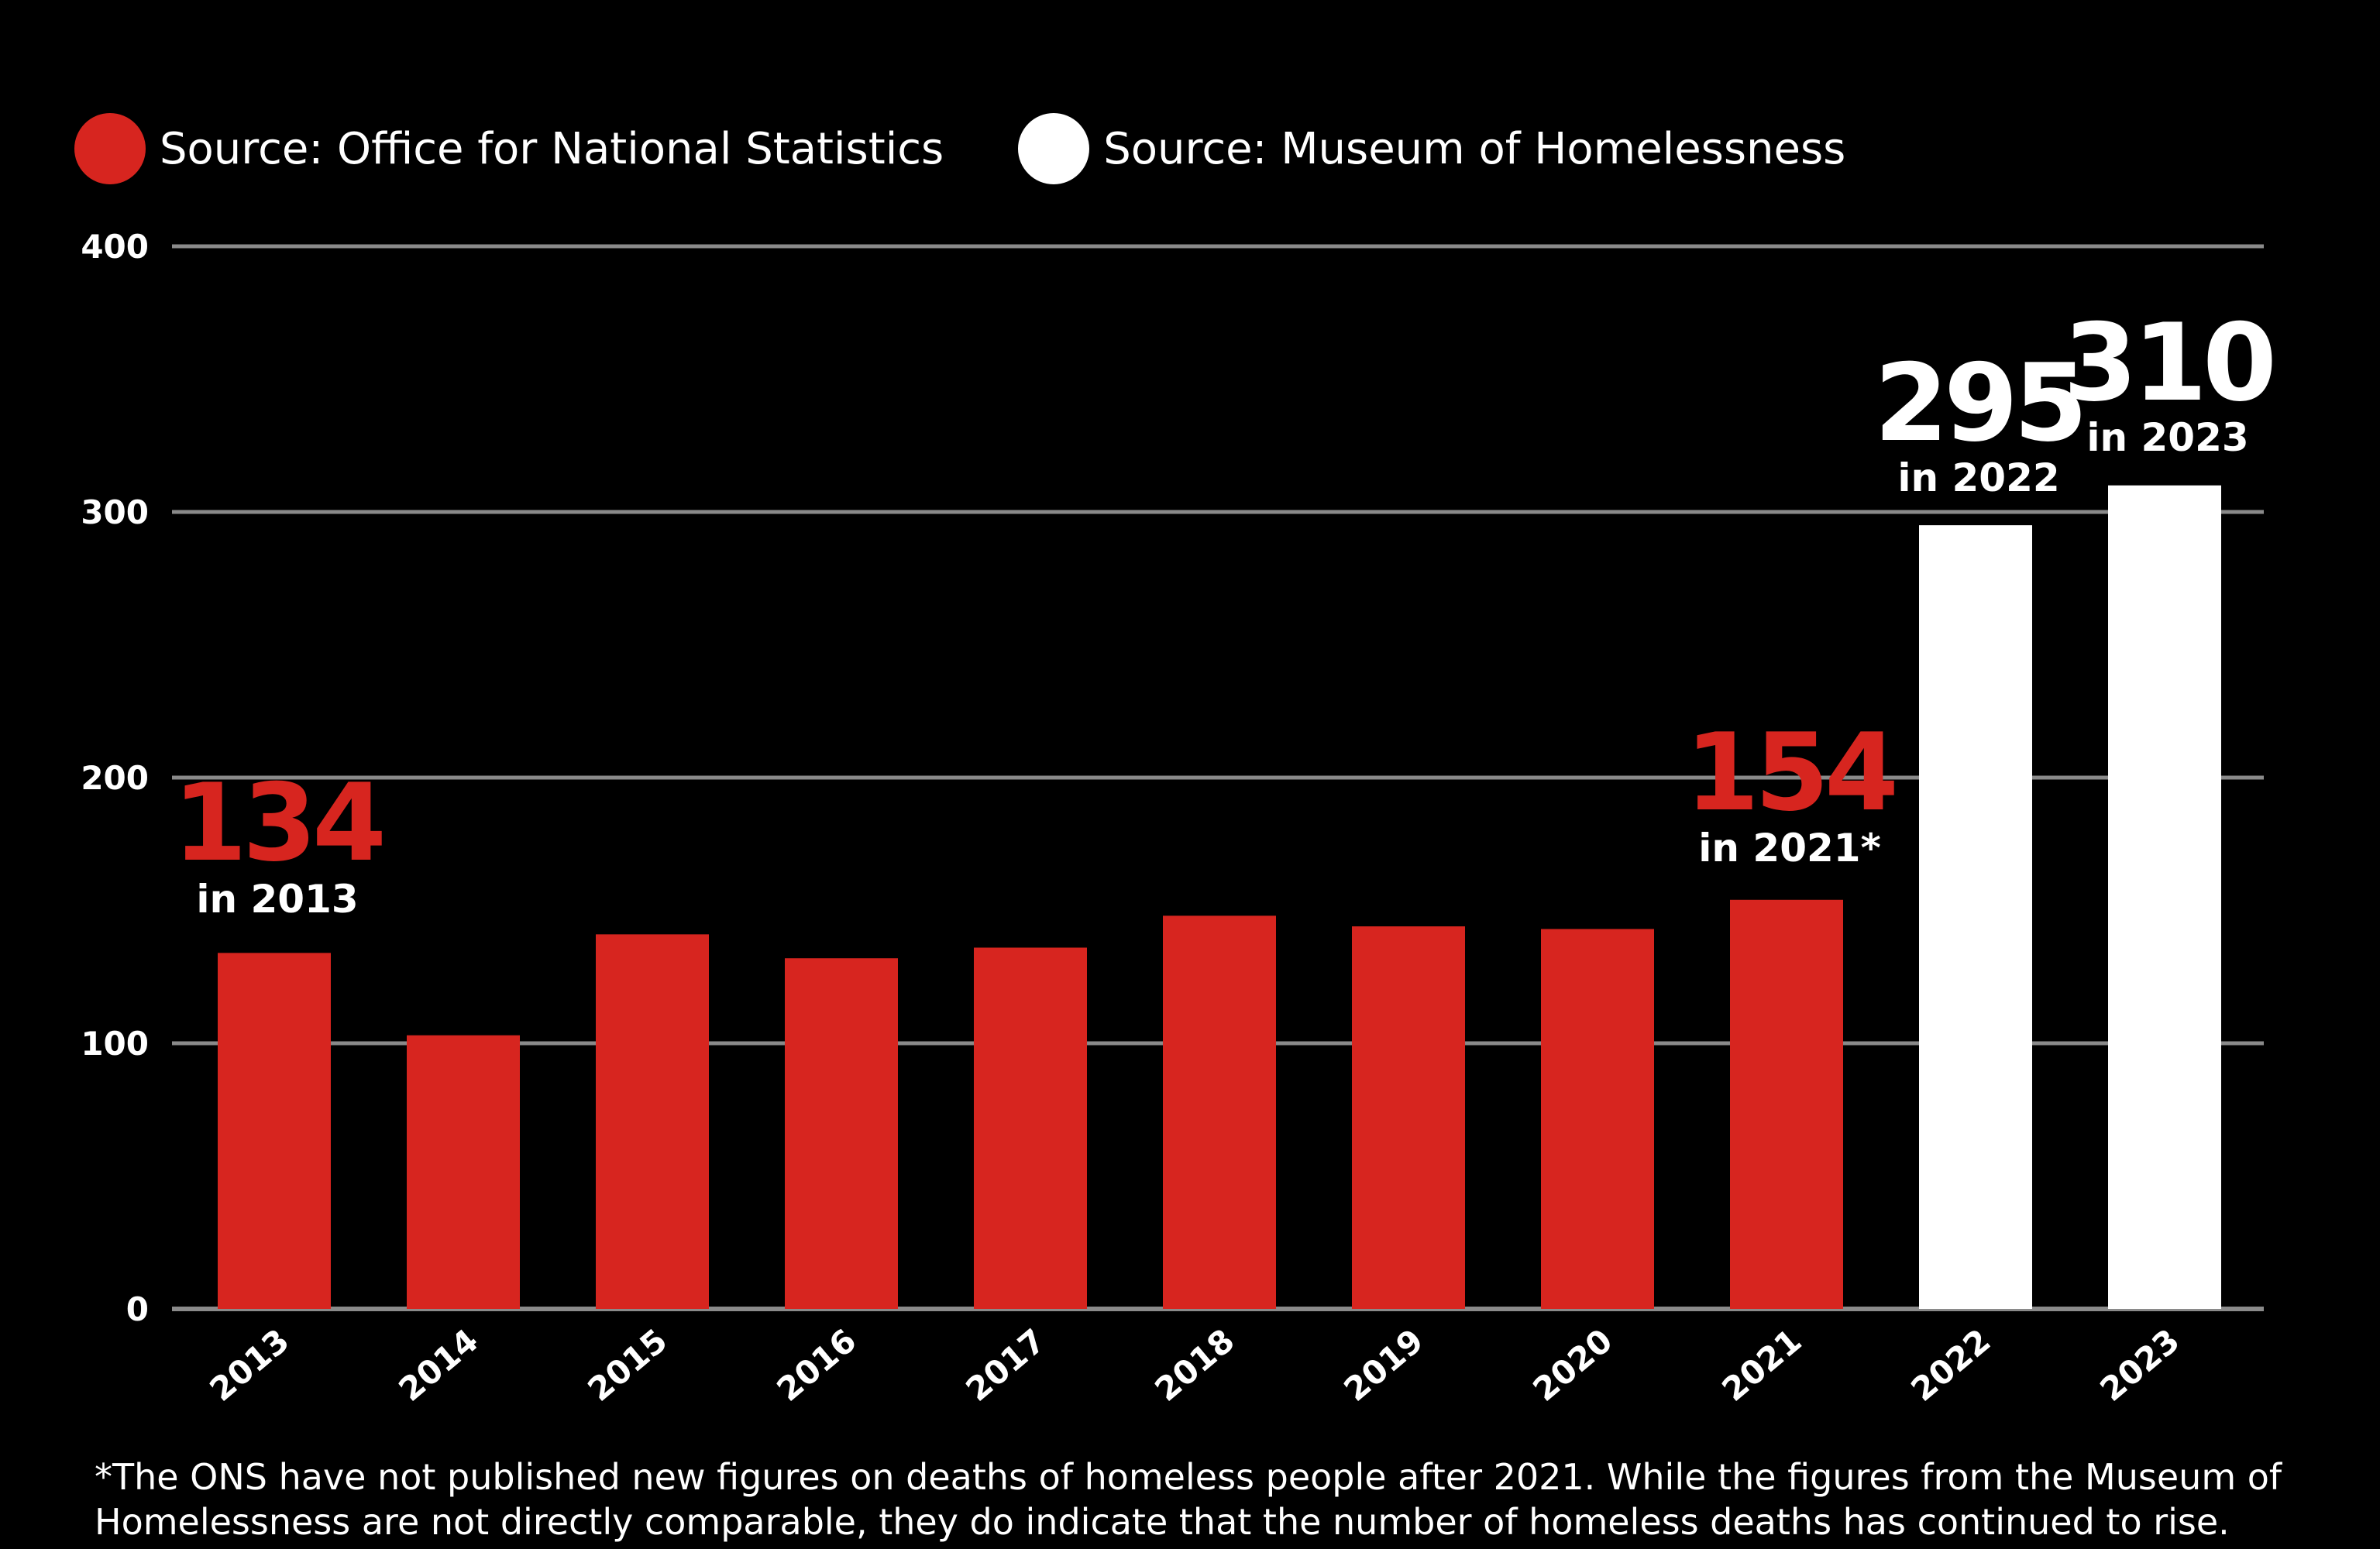  What do you see at coordinates (1409, 1117) in the screenshot?
I see `bar-ons-2019` at bounding box center [1409, 1117].